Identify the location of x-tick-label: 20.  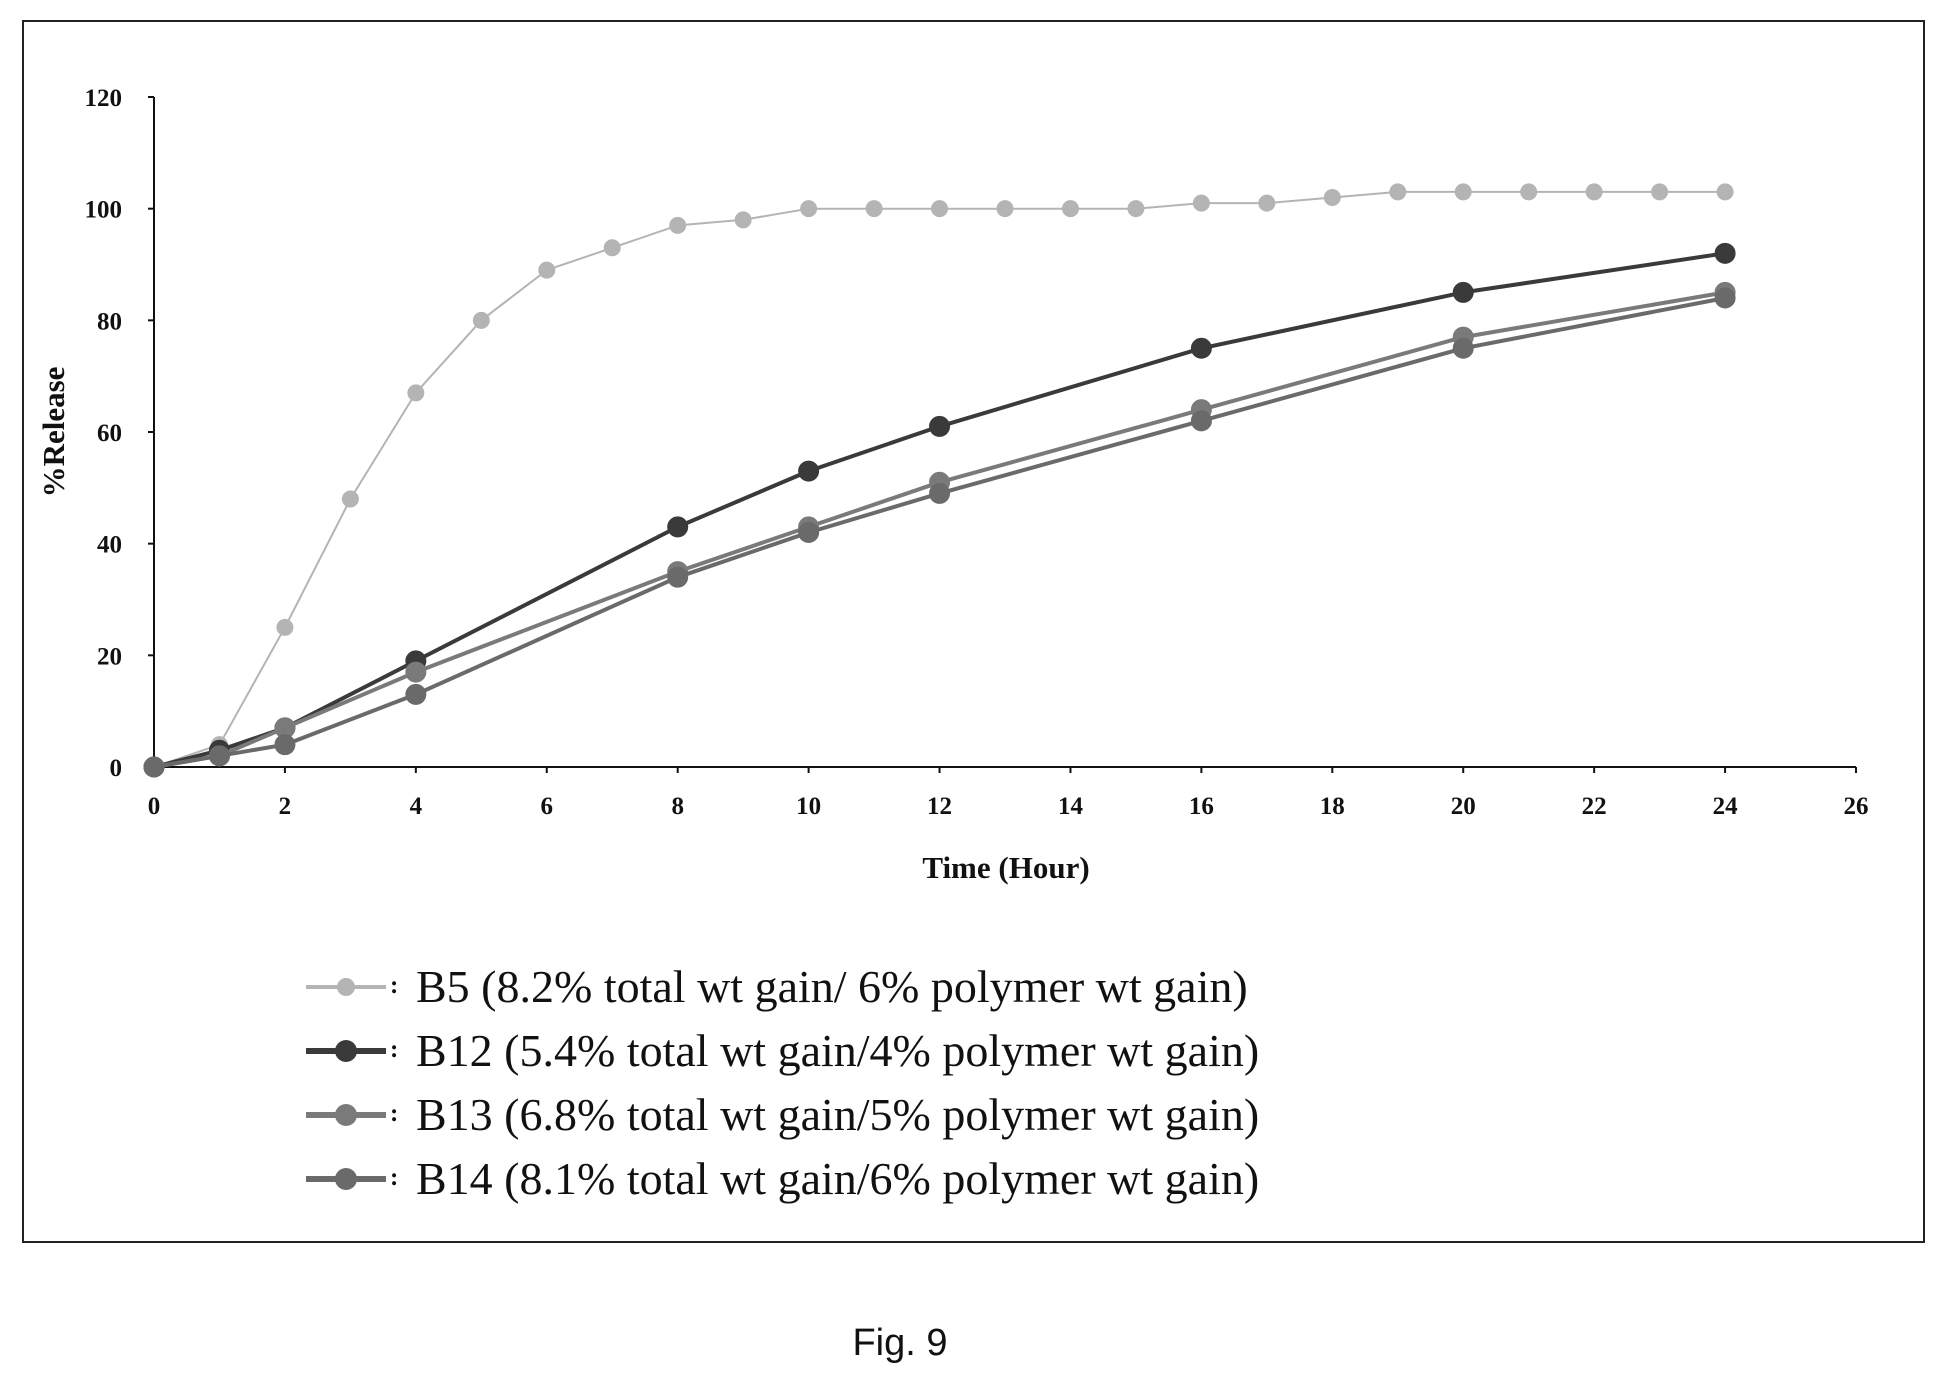
(1463, 806).